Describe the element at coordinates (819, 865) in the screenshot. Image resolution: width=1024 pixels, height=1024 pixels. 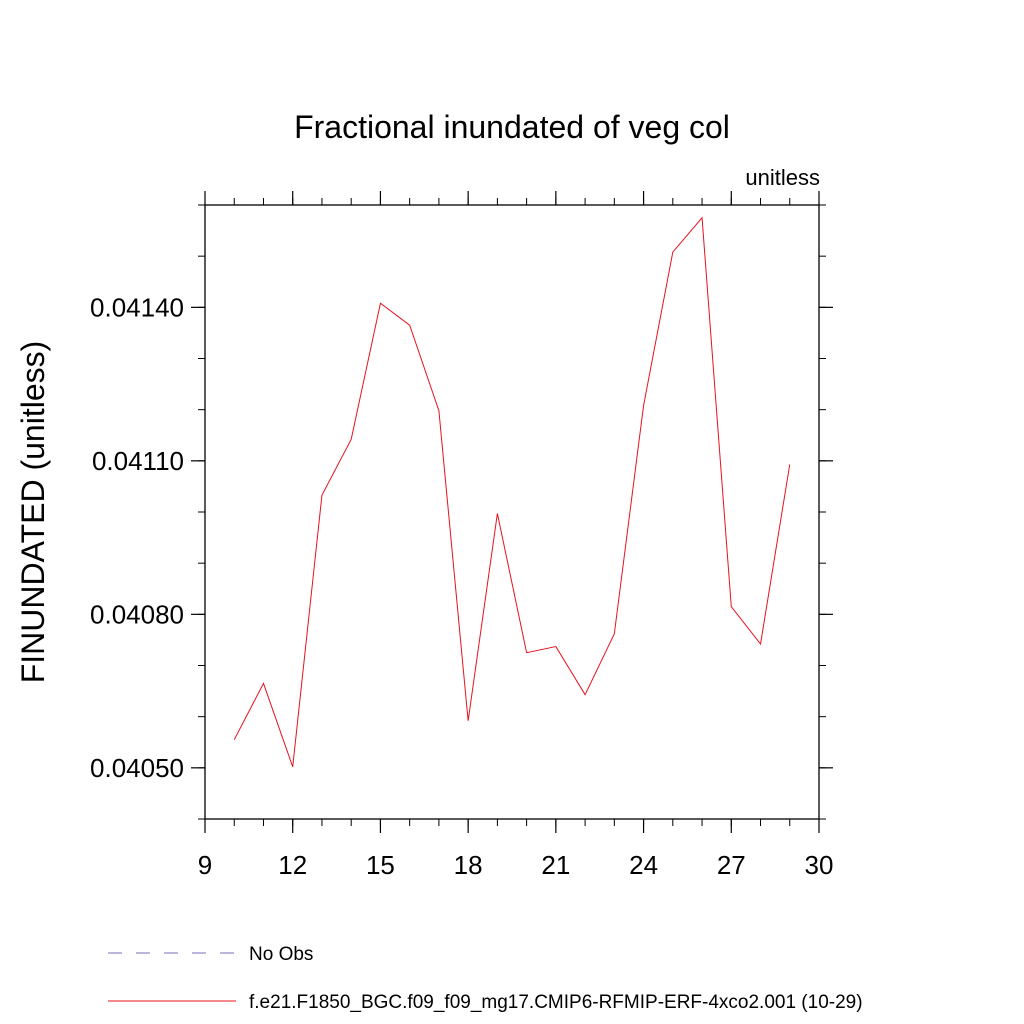
I see `x-tick-label: 30` at that location.